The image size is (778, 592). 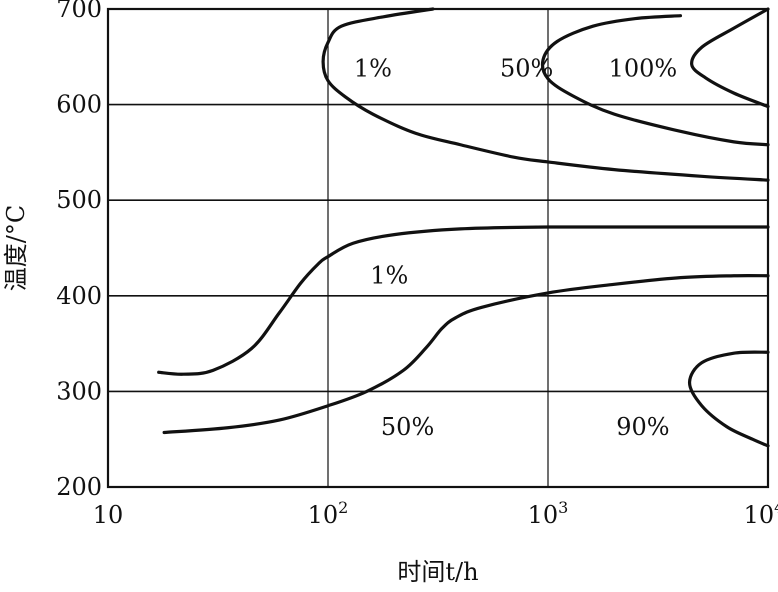 What do you see at coordinates (79, 391) in the screenshot?
I see `y-tick-label: 300` at bounding box center [79, 391].